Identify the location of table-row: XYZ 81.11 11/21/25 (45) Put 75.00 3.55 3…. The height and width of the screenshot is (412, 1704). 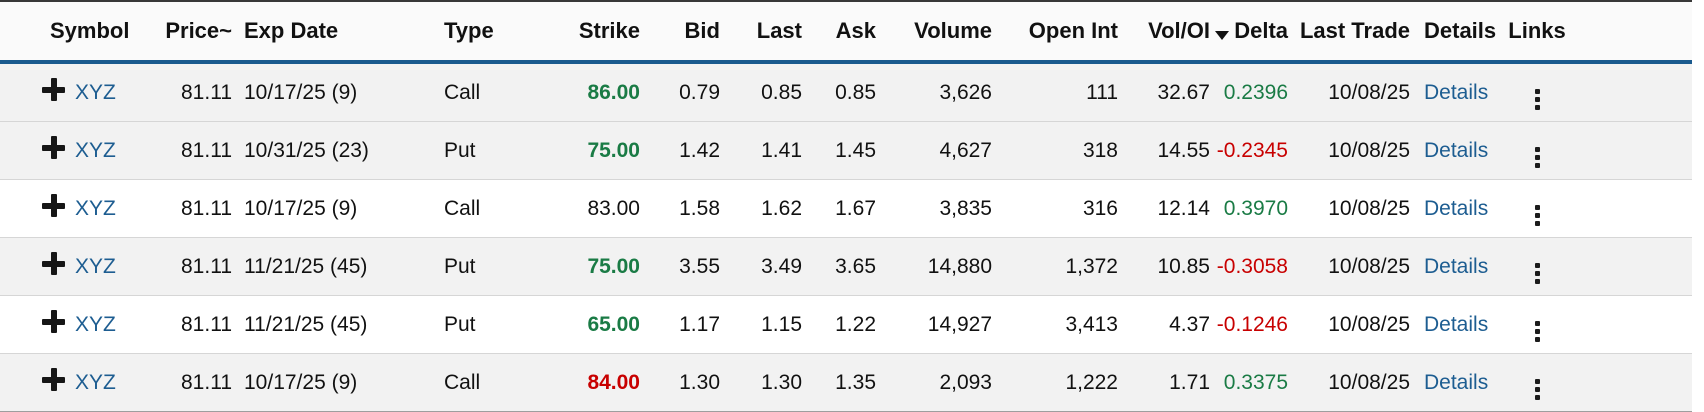
(846, 266).